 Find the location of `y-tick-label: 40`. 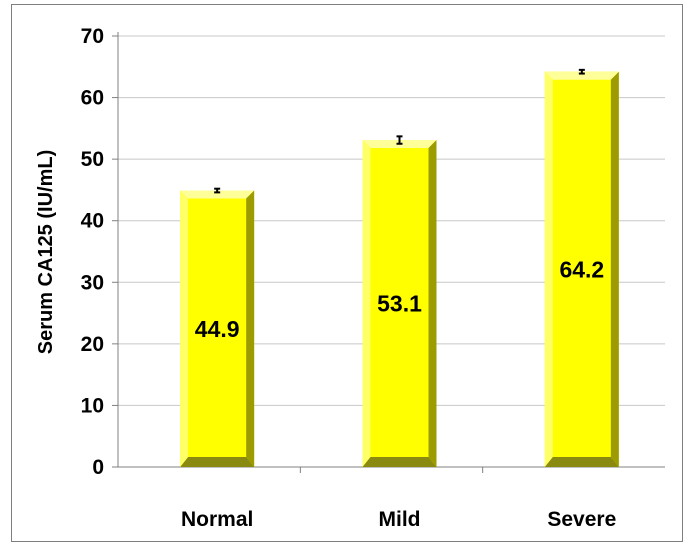

y-tick-label: 40 is located at coordinates (92, 221).